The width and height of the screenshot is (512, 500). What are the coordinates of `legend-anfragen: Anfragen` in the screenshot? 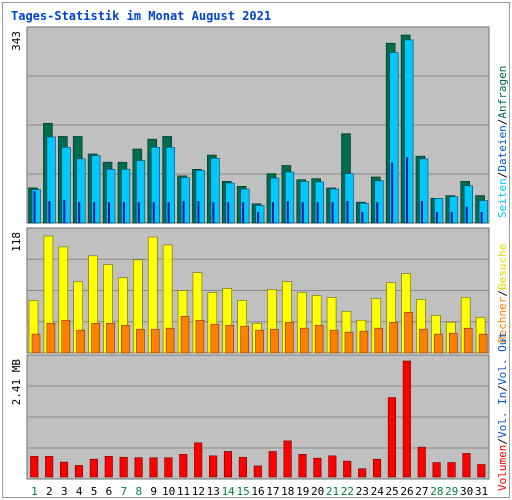 It's located at (502, 92).